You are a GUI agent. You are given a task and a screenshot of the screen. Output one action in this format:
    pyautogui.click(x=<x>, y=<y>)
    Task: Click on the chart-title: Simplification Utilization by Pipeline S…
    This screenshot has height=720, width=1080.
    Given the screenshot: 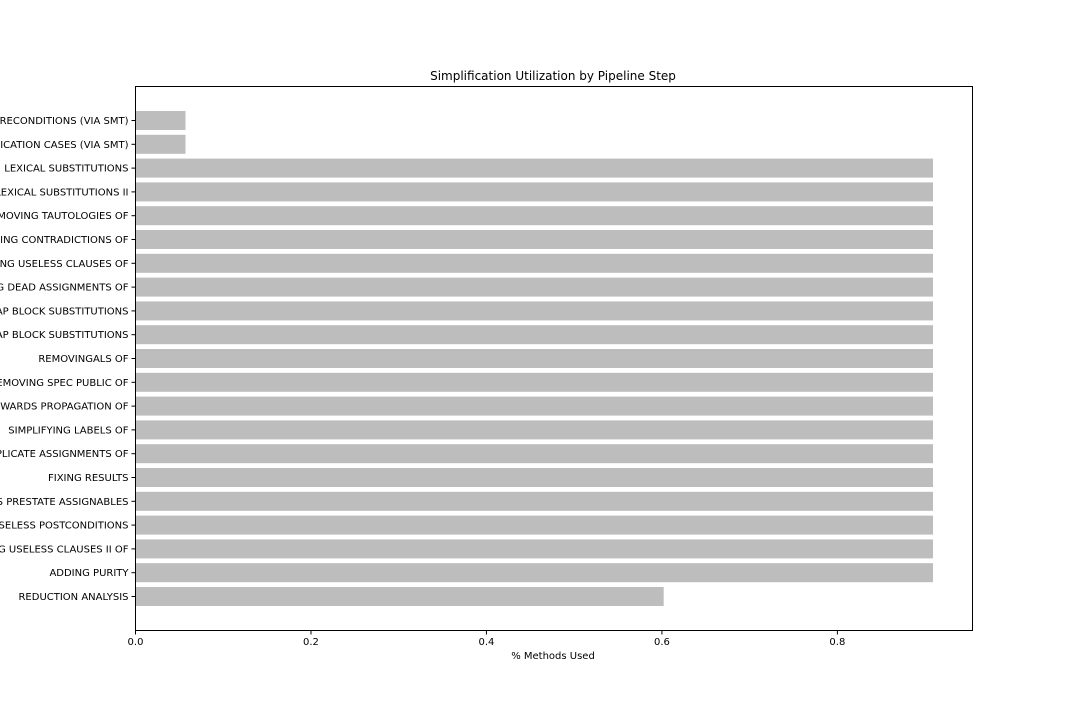 What is the action you would take?
    pyautogui.click(x=553, y=76)
    